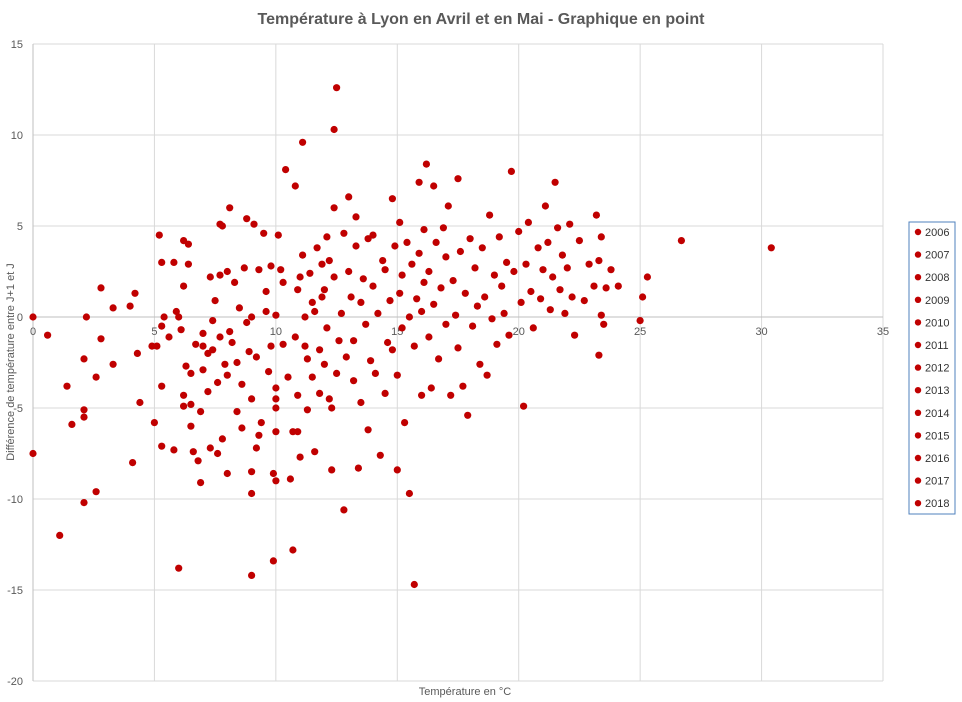 The image size is (962, 702). What do you see at coordinates (937, 414) in the screenshot?
I see `legend-label-2014: 2014` at bounding box center [937, 414].